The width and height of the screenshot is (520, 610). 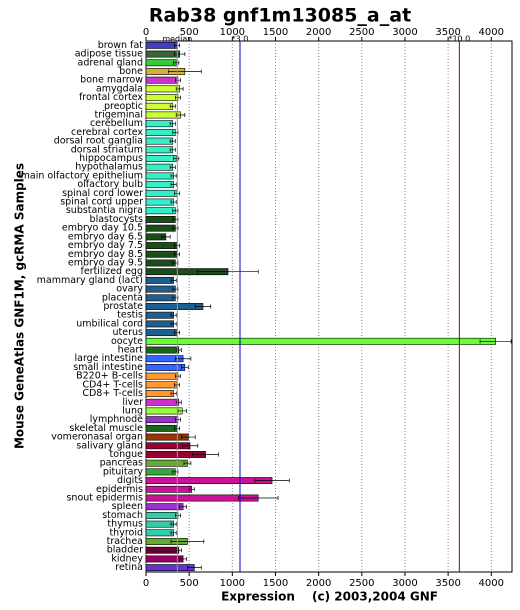 I want to click on y-tick-label: testis, so click(x=130, y=315).